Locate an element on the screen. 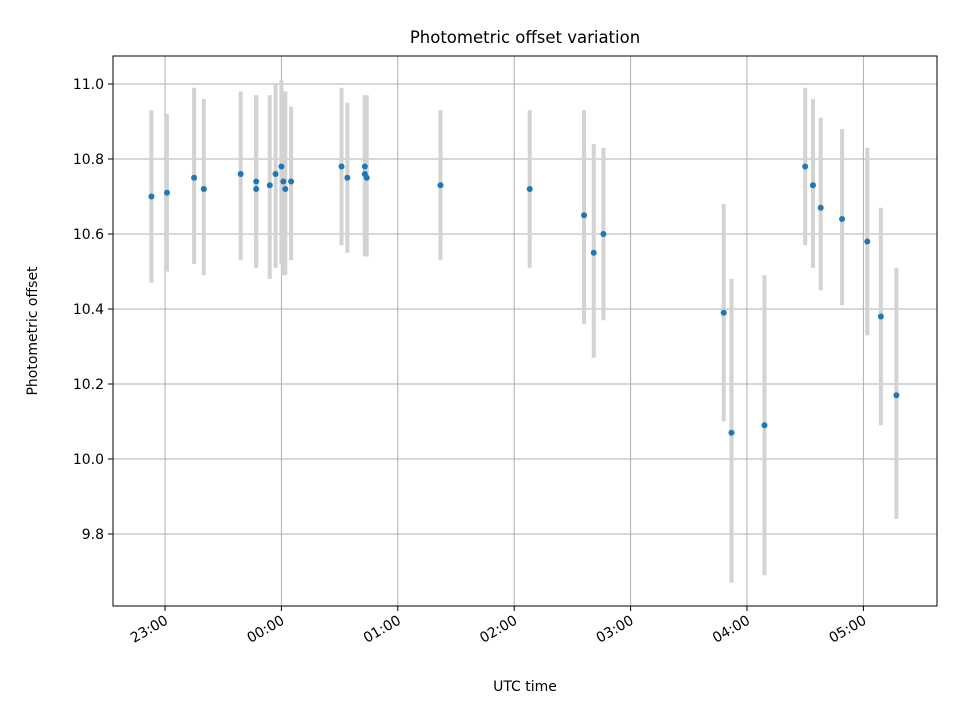  y-tick-label: 10.8 is located at coordinates (88, 160).